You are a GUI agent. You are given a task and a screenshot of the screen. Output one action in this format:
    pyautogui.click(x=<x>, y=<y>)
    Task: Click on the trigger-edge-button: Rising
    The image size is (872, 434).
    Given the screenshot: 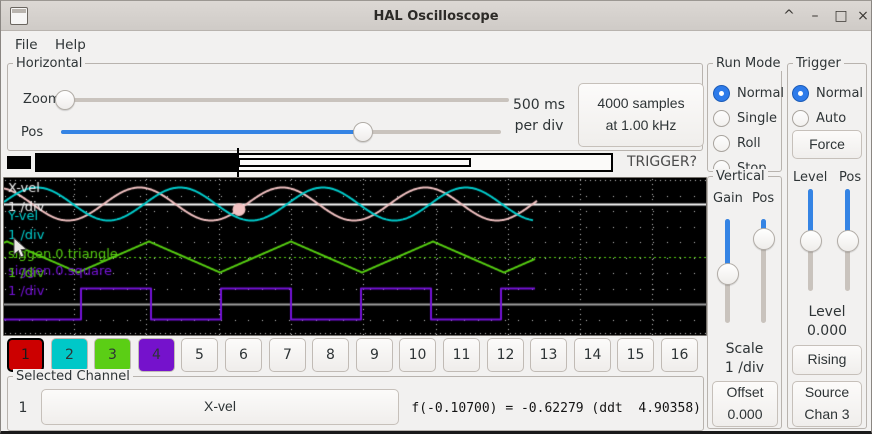 What is the action you would take?
    pyautogui.click(x=827, y=360)
    